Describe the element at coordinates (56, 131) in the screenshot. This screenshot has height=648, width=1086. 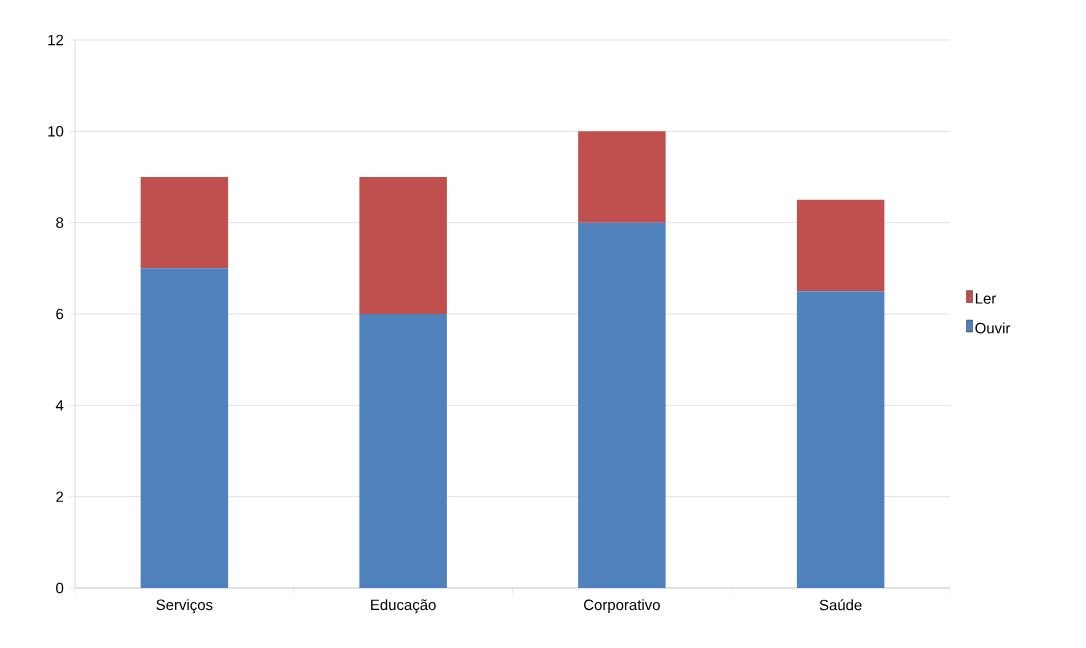
I see `y-tick-label: 10` at that location.